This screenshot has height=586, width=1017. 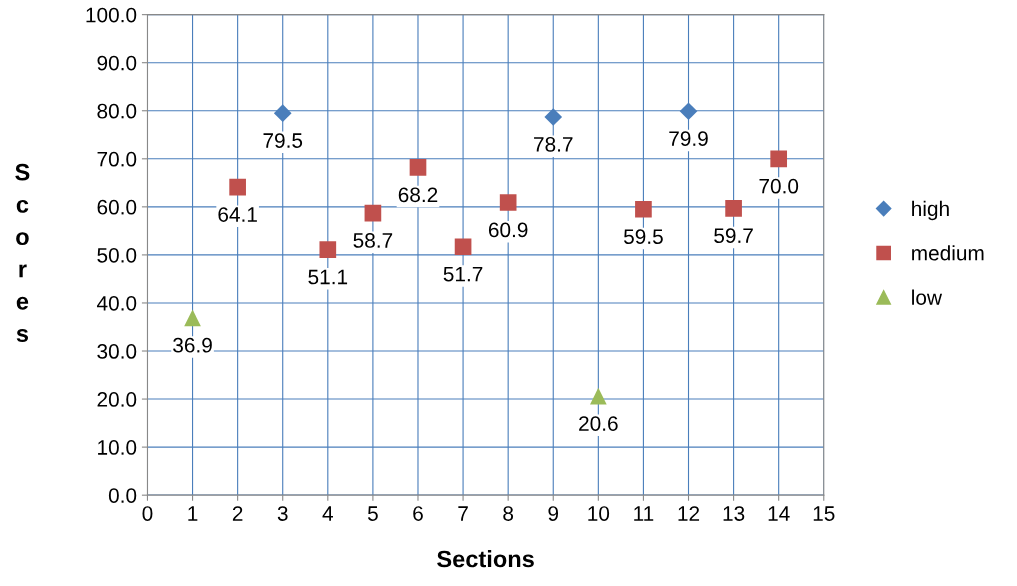 What do you see at coordinates (418, 513) in the screenshot?
I see `x-tick-label: 6` at bounding box center [418, 513].